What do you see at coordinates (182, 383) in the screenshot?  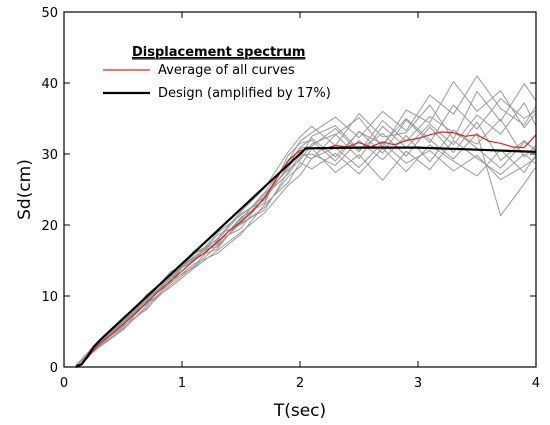 I see `x-tick-label: 1` at bounding box center [182, 383].